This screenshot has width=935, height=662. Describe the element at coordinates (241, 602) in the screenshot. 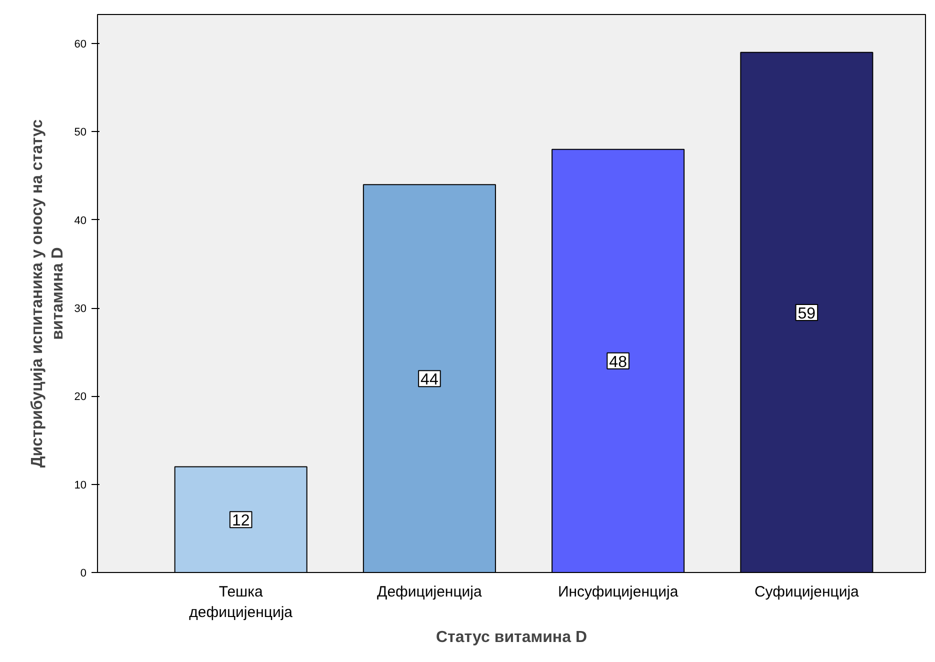

I see `x-tick-label: Тешка дефицијенција` at that location.